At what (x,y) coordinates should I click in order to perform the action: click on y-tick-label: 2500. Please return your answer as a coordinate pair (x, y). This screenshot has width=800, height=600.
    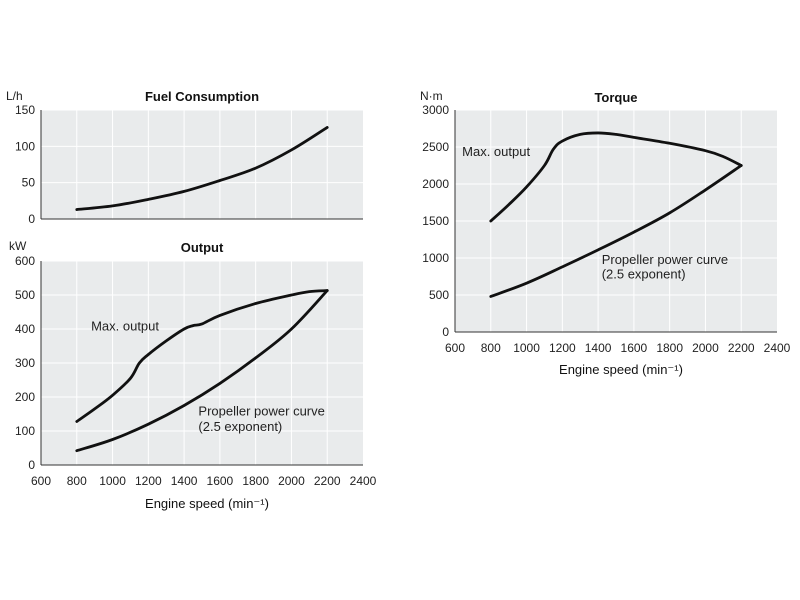
    Looking at the image, I should click on (435, 147).